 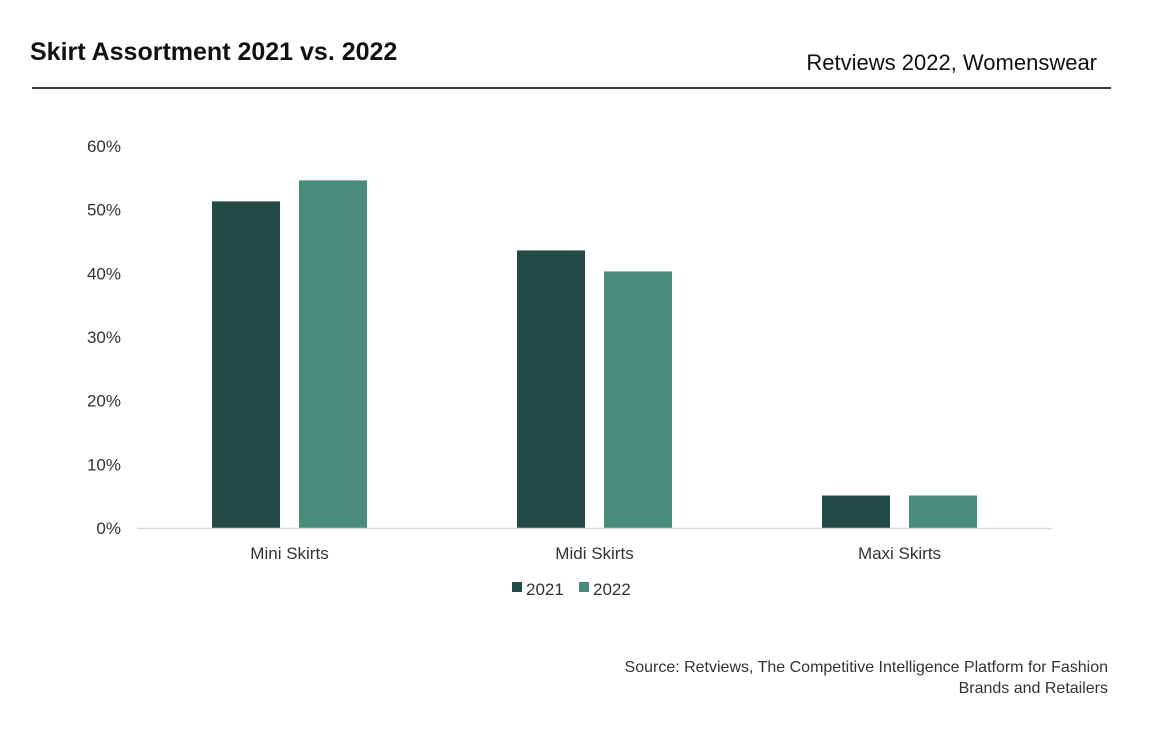 What do you see at coordinates (289, 553) in the screenshot?
I see `x-category-label: Mini Skirts` at bounding box center [289, 553].